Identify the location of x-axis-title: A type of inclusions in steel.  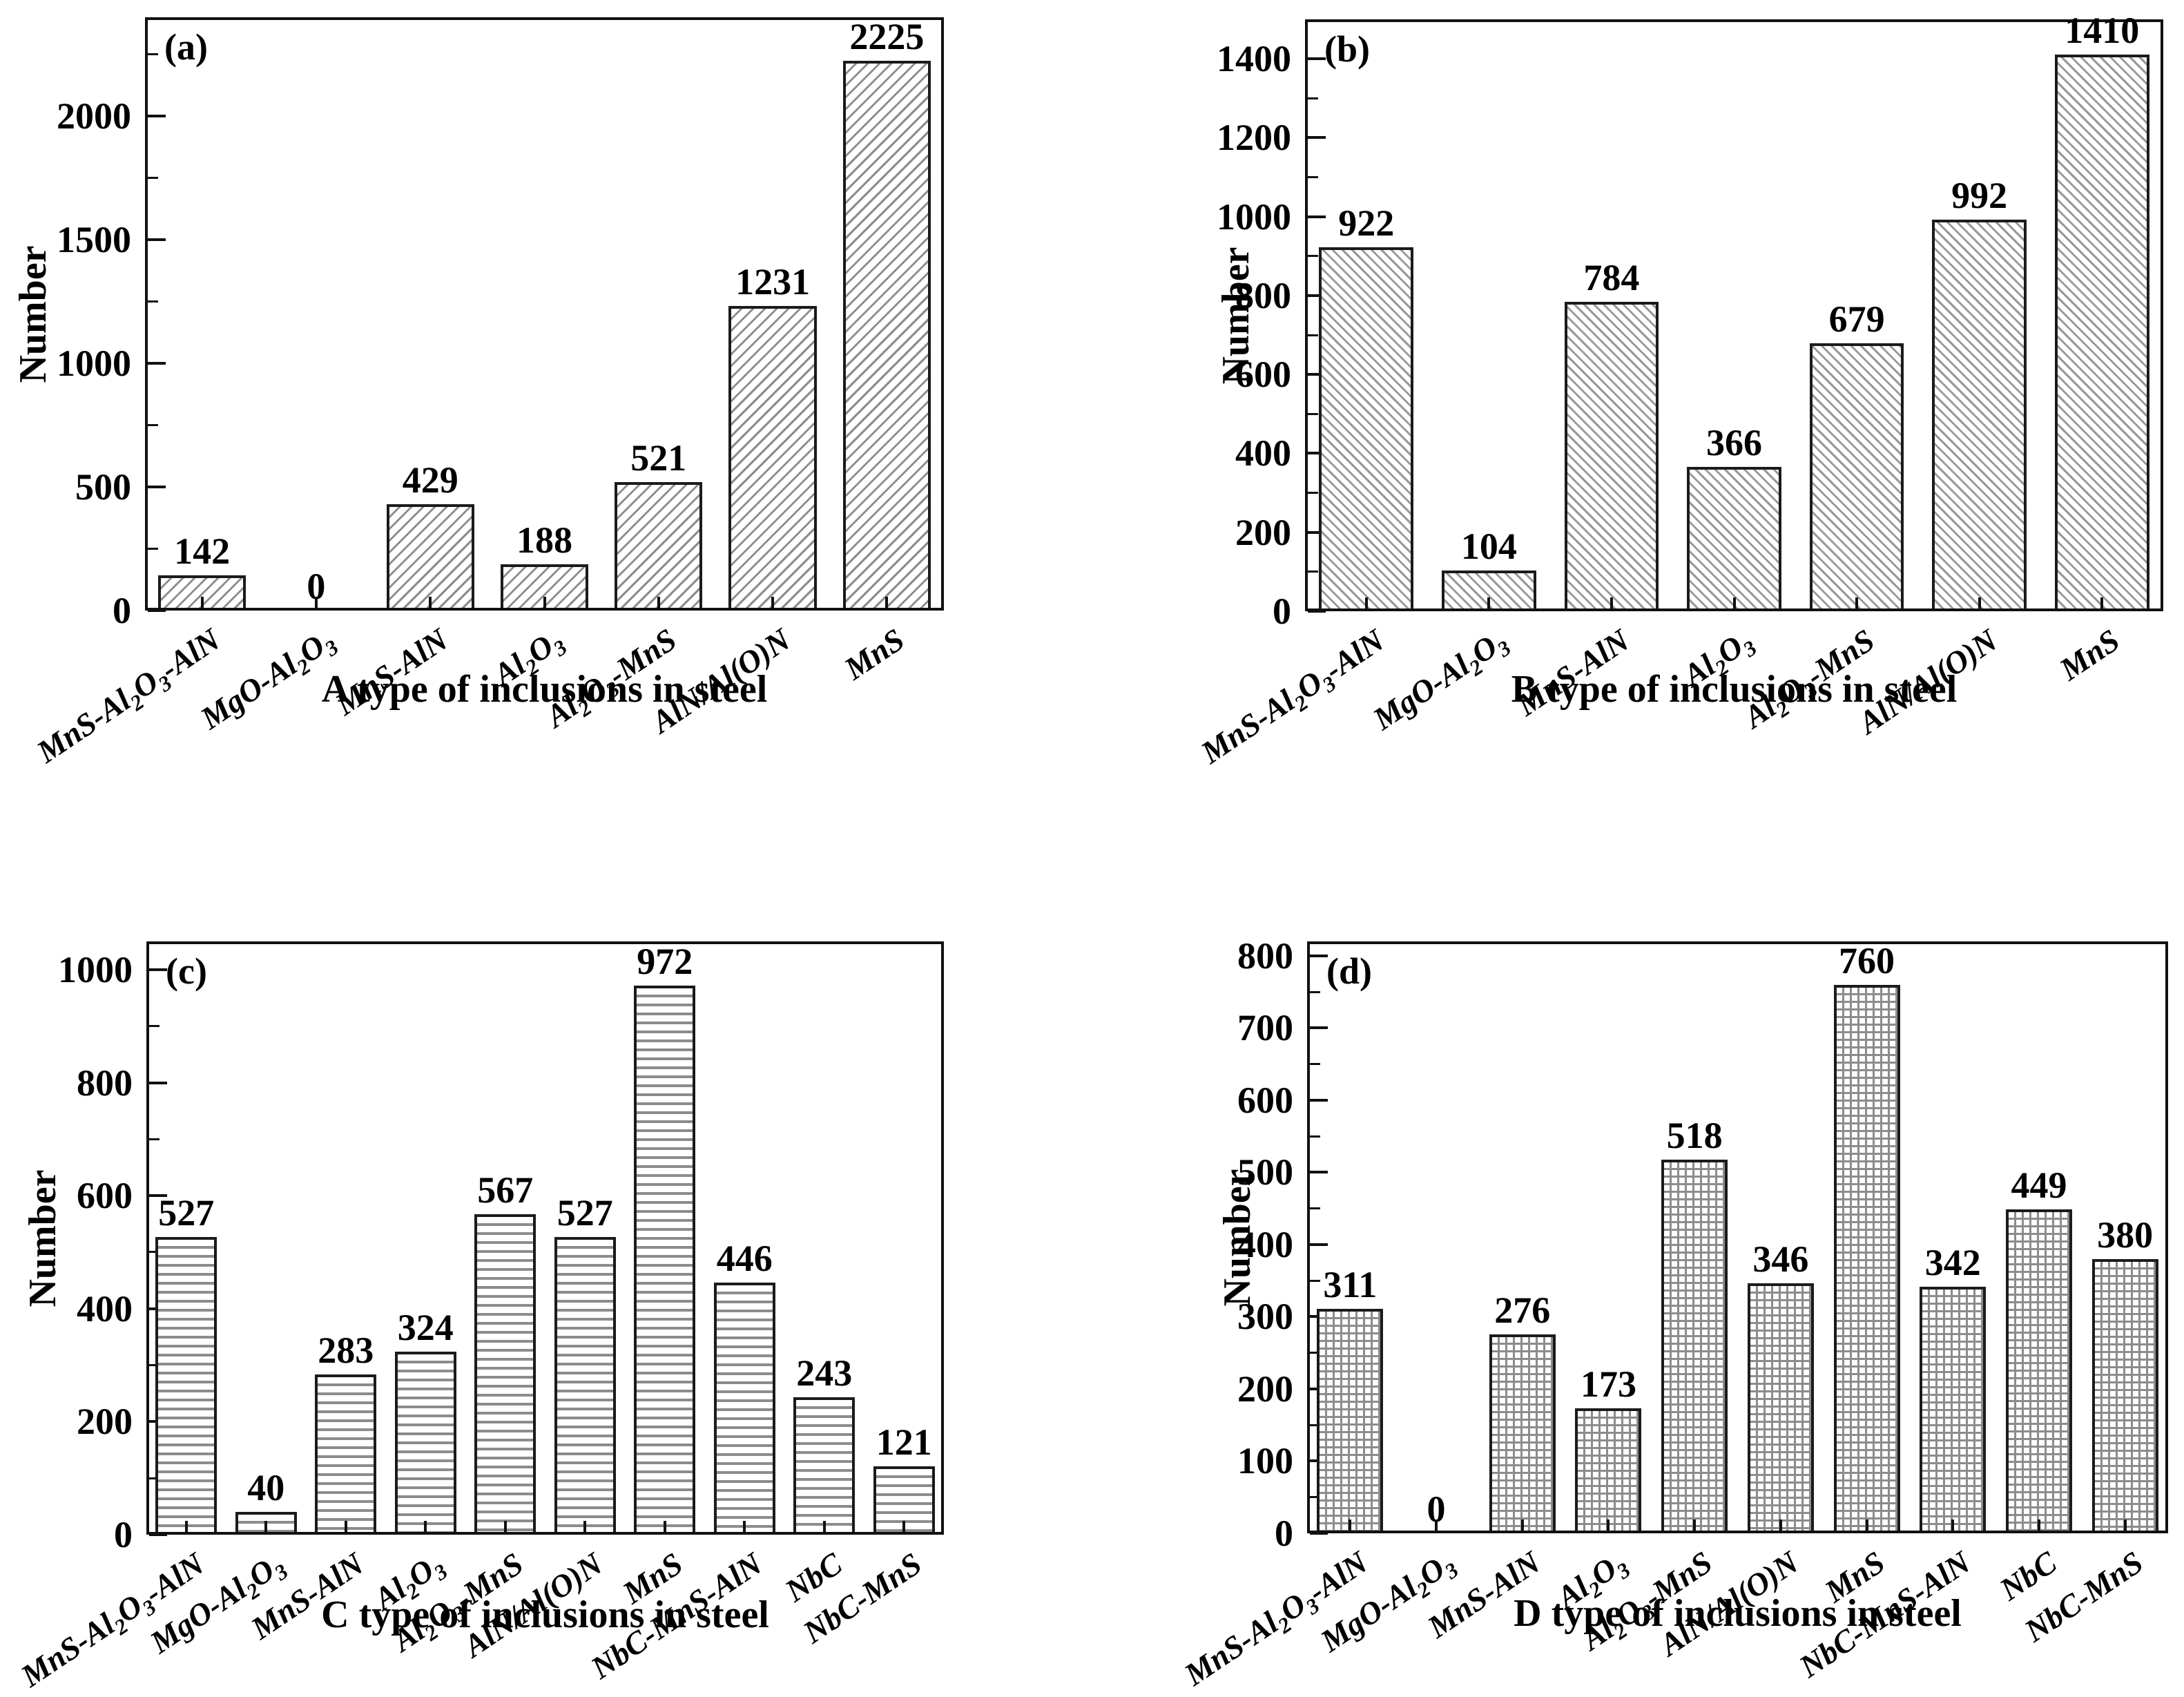
(544, 689).